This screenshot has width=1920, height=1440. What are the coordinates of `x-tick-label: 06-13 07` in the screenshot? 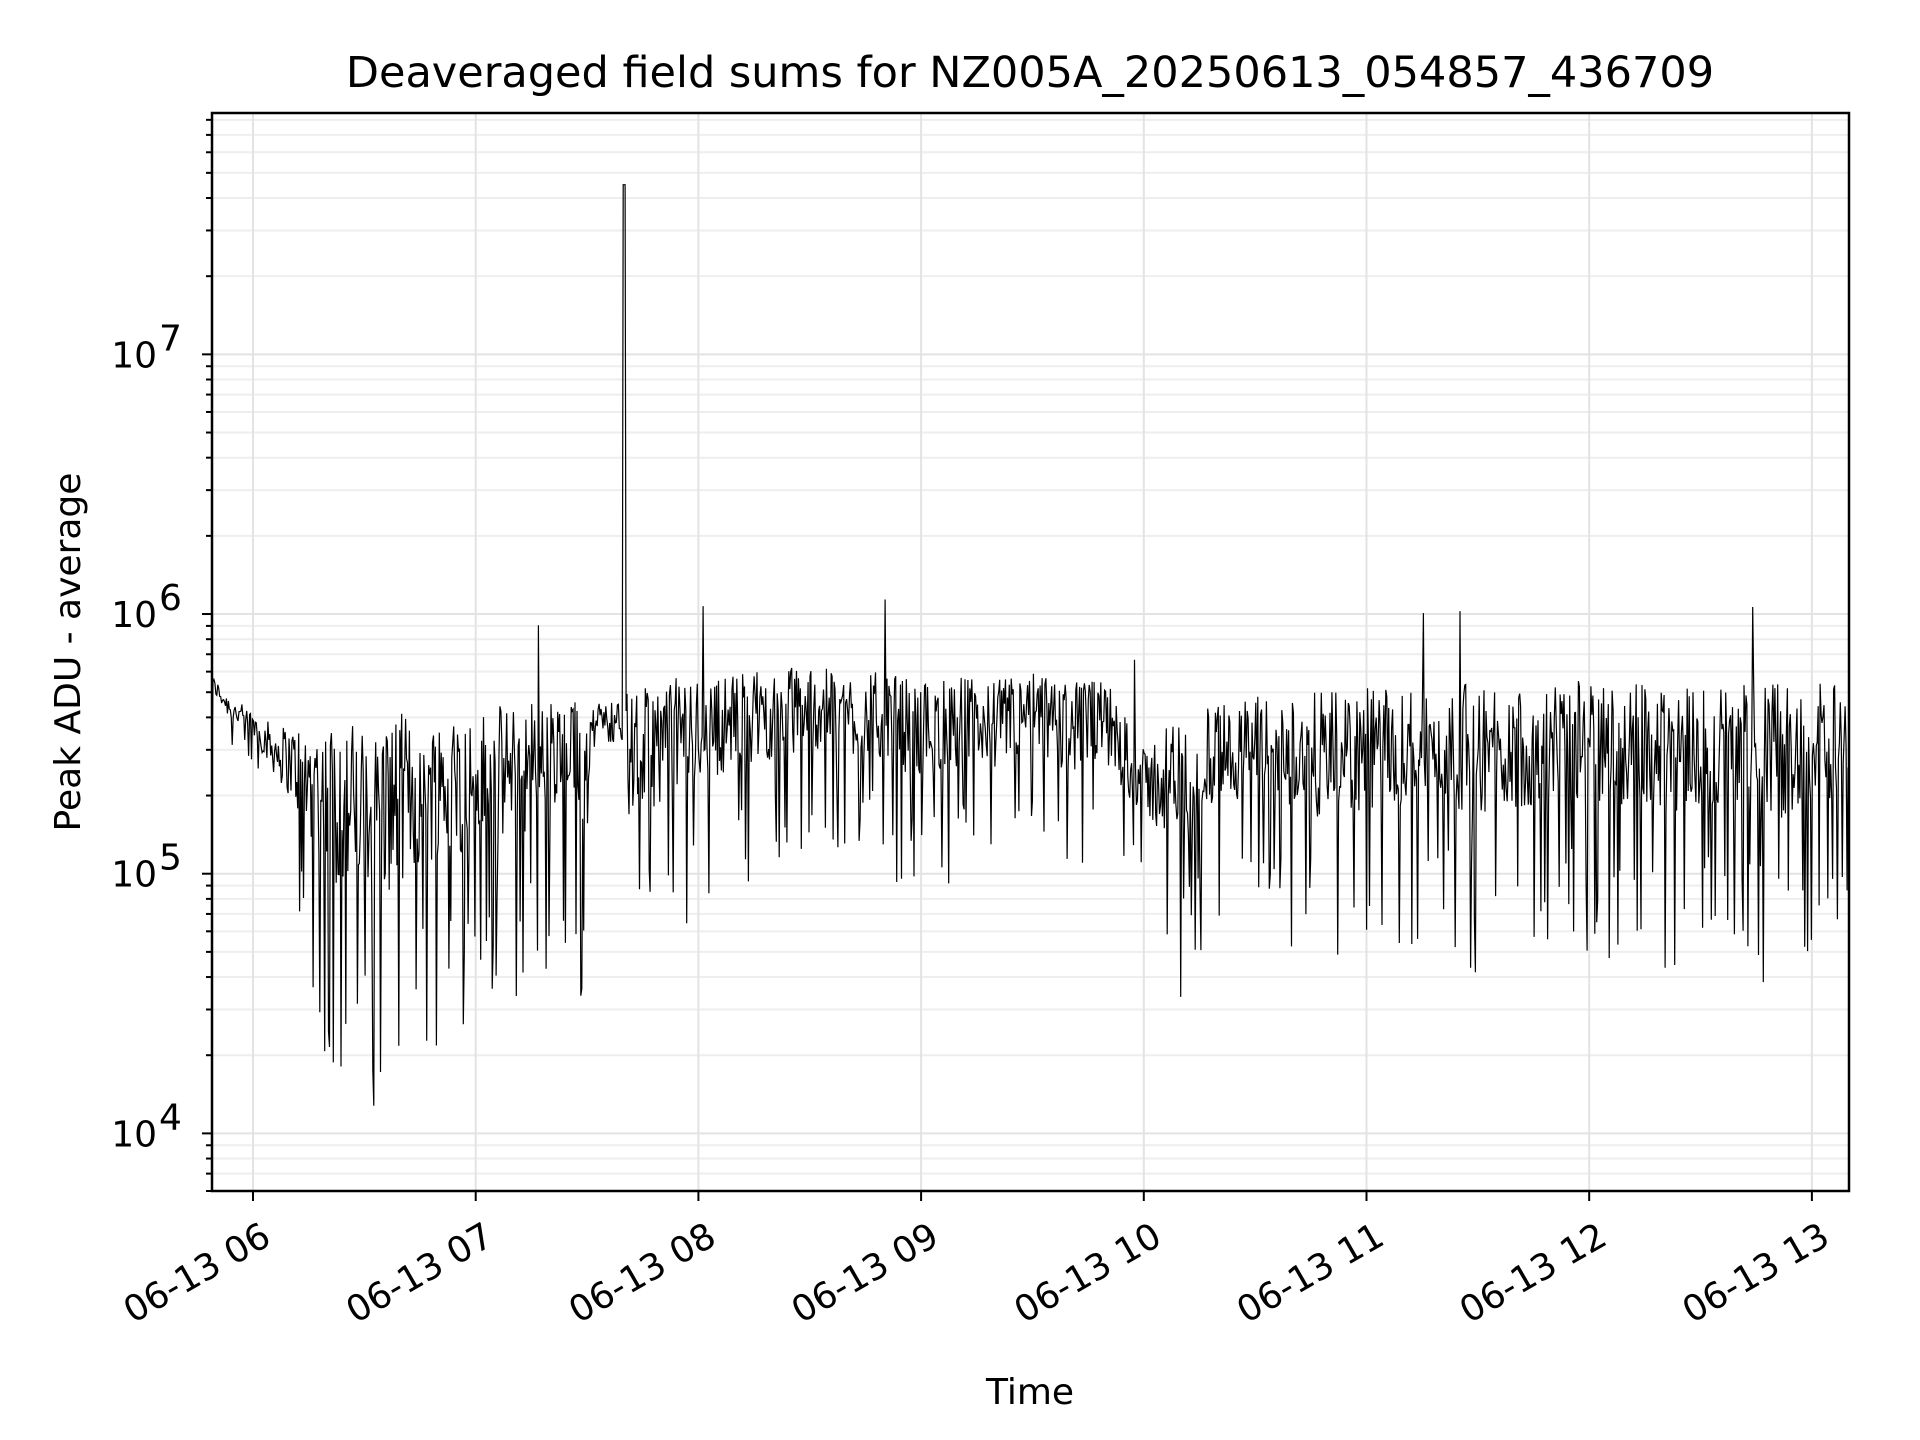 It's located at (420, 1273).